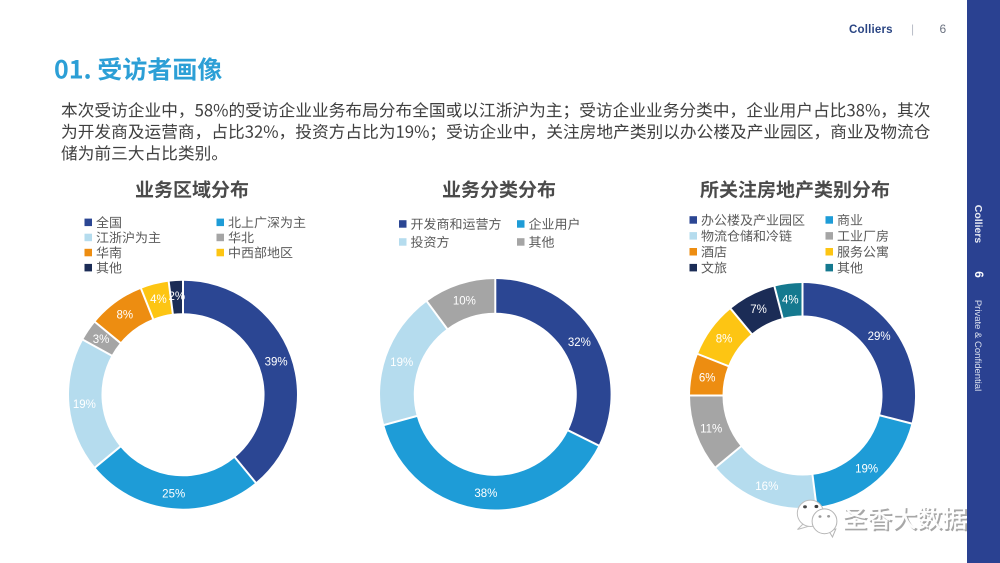 The width and height of the screenshot is (1000, 563). Describe the element at coordinates (173, 494) in the screenshot. I see `svg-text: 25%` at that location.